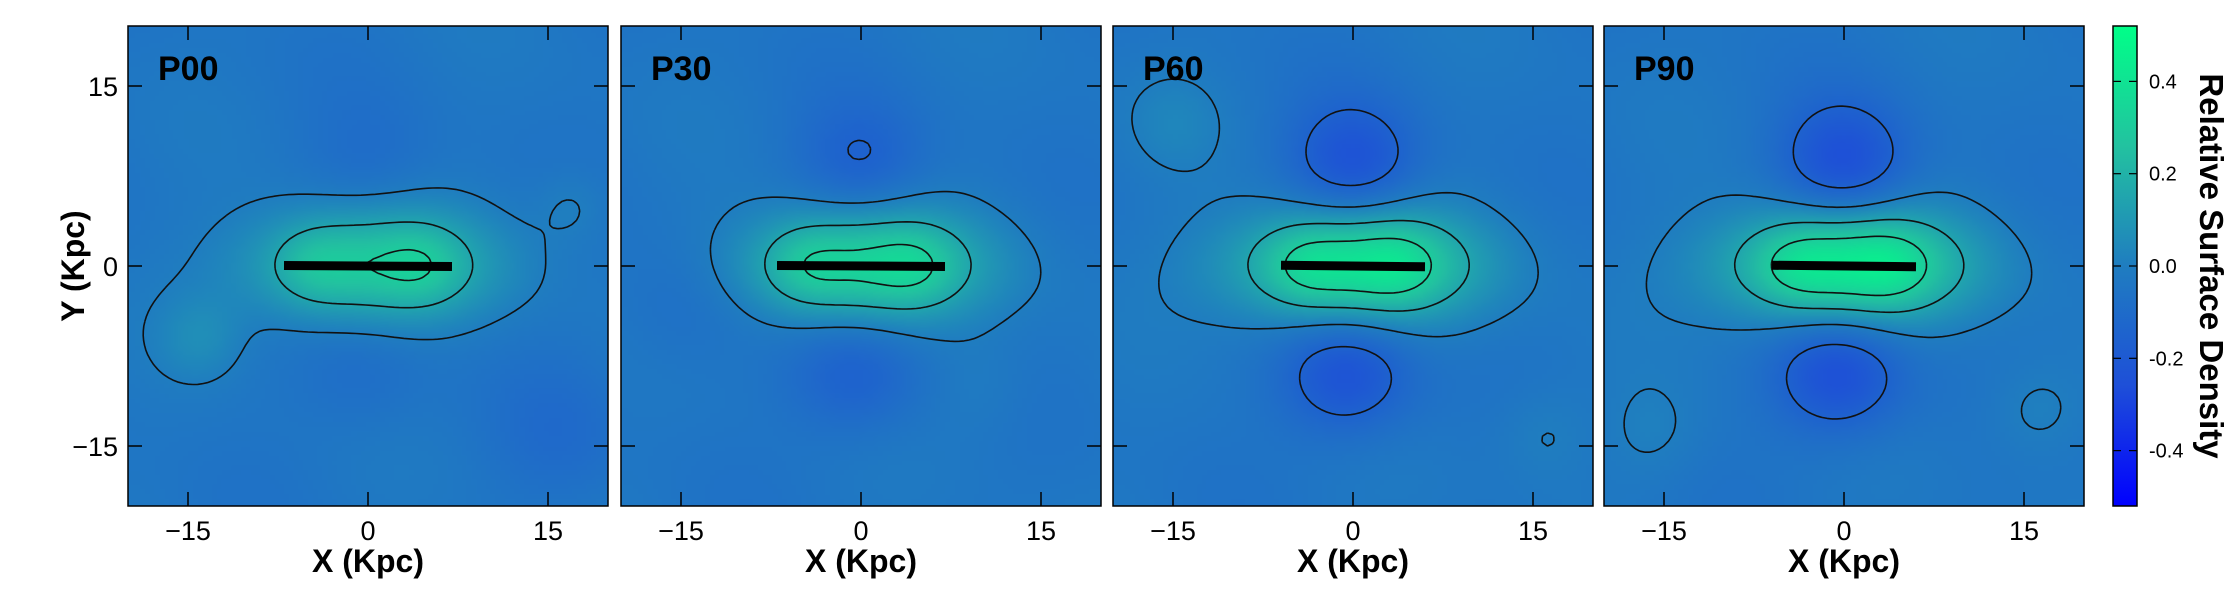 The height and width of the screenshot is (601, 2240). I want to click on y-tick-label: 0, so click(110, 267).